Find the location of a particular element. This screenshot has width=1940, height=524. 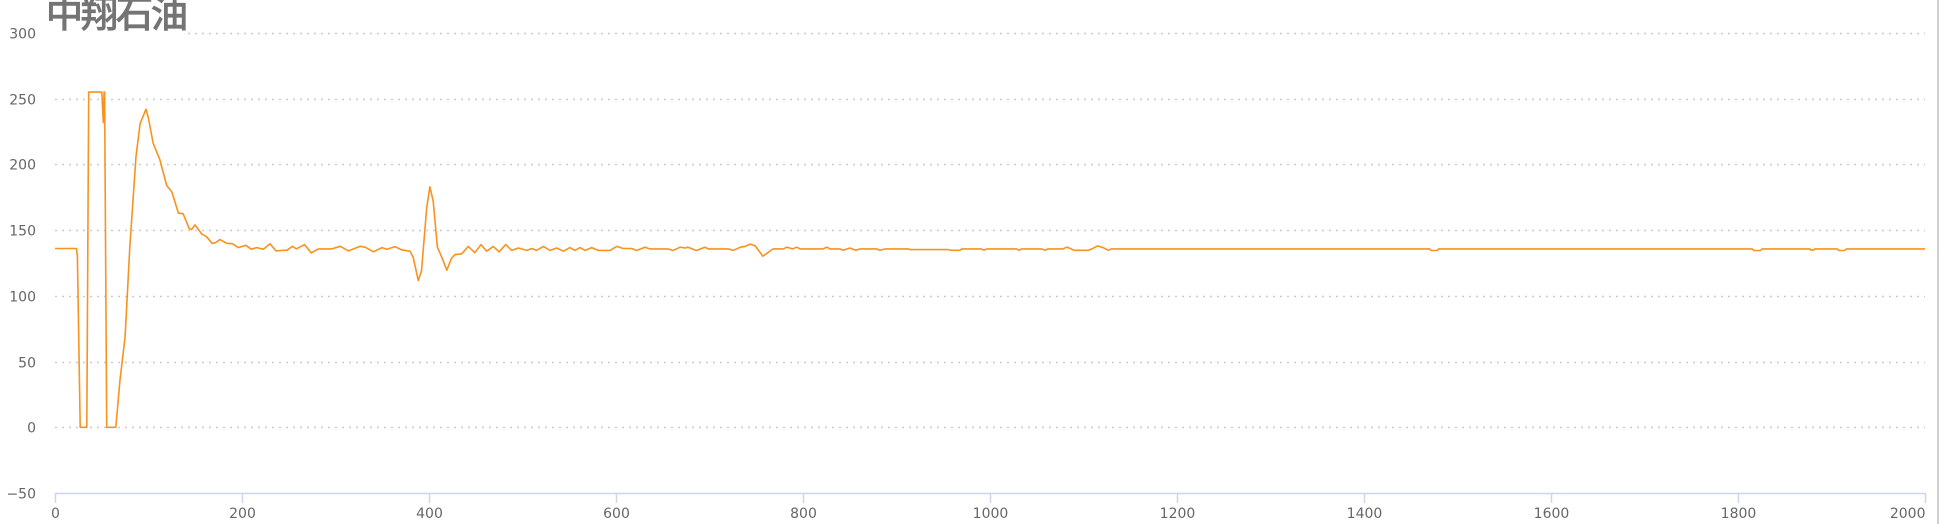

y-tick-label: 250 is located at coordinates (22, 101).